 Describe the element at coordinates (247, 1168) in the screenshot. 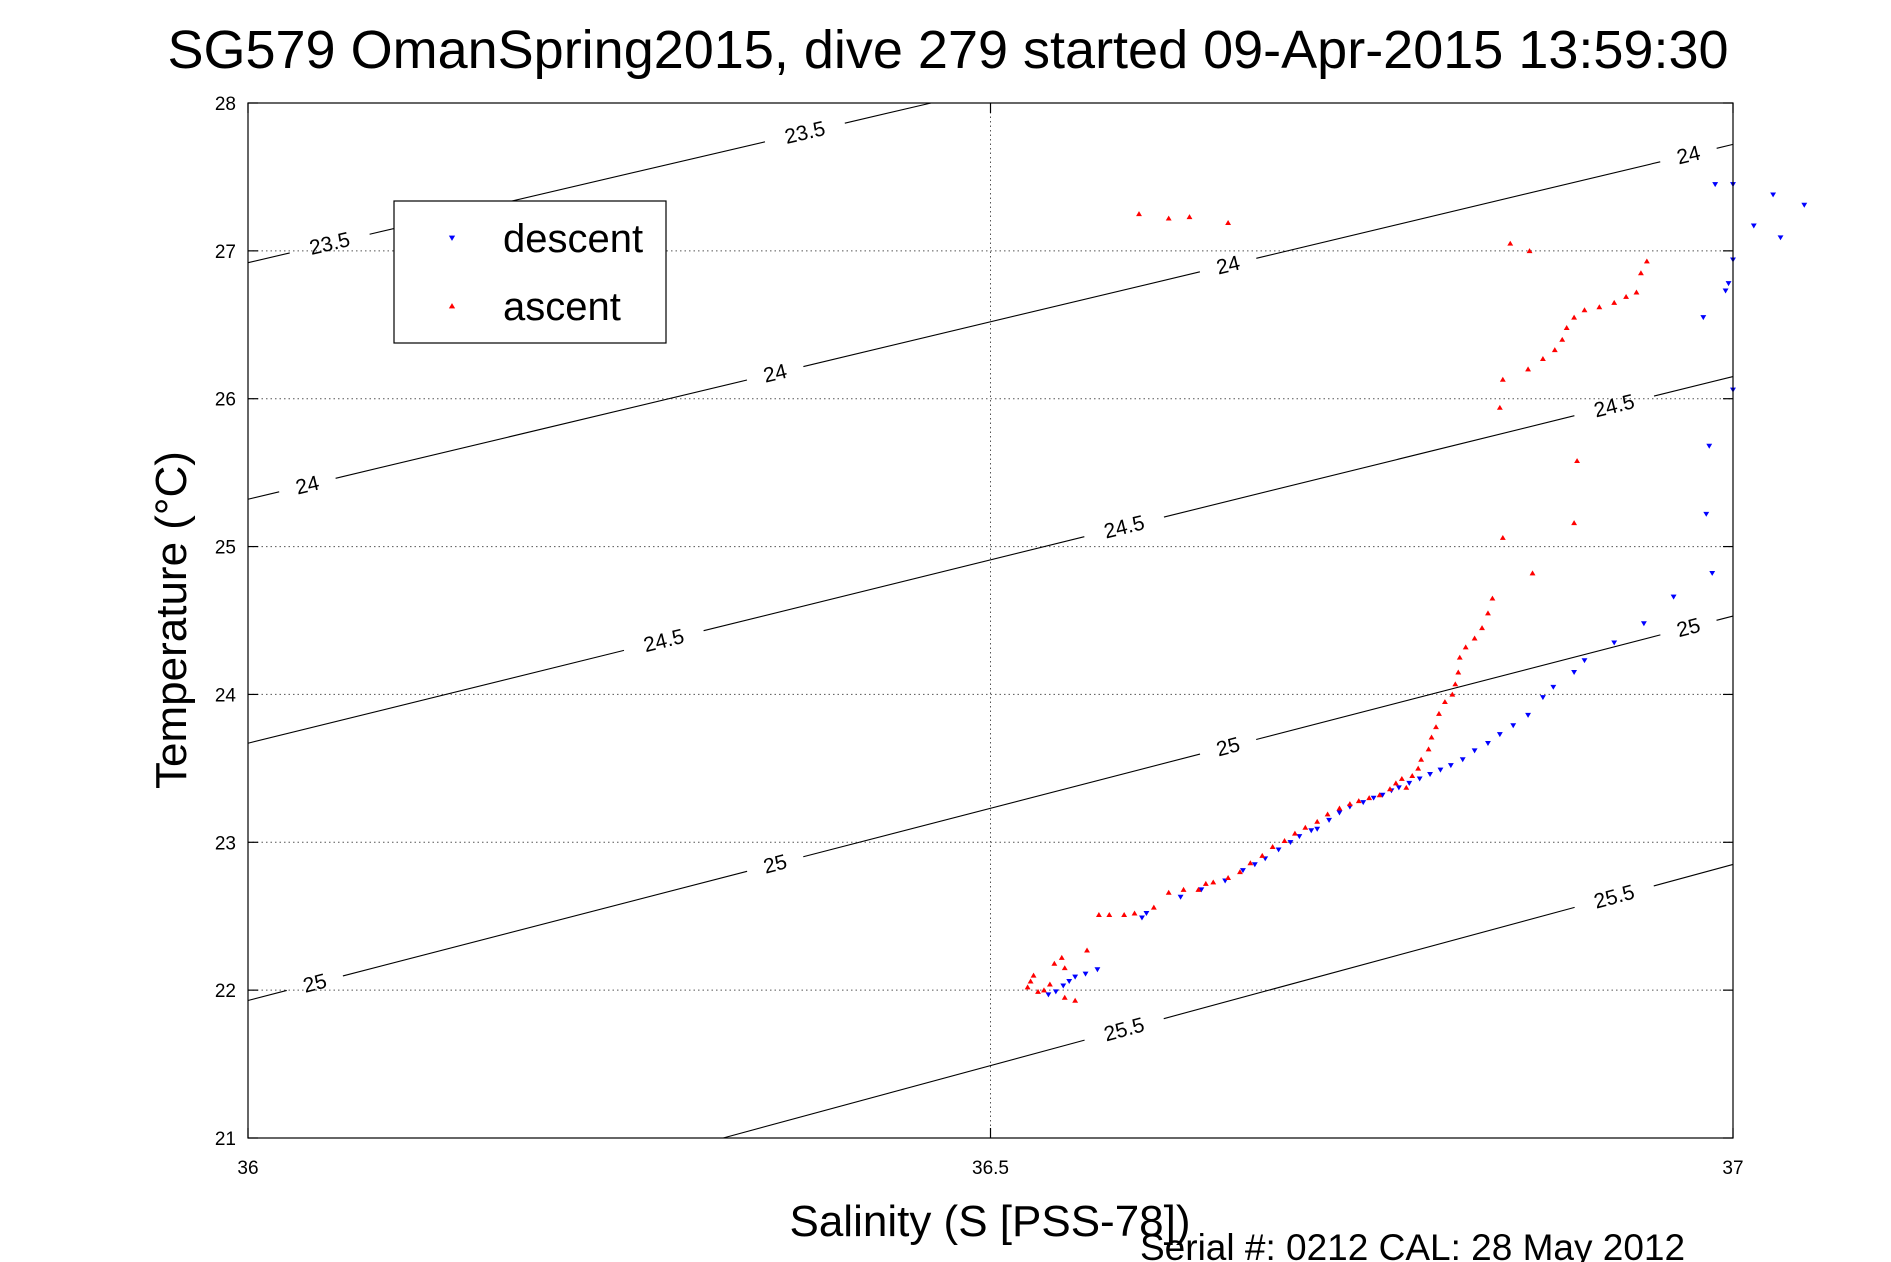

I see `x-tick-label: 36` at that location.